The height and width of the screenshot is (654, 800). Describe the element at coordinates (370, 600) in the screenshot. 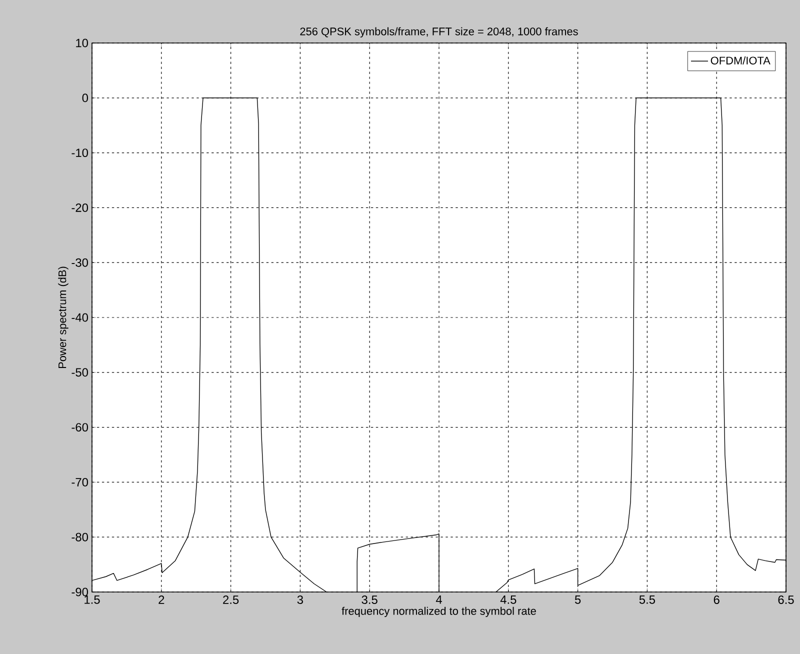

I see `x-tick-label: 3.5` at that location.